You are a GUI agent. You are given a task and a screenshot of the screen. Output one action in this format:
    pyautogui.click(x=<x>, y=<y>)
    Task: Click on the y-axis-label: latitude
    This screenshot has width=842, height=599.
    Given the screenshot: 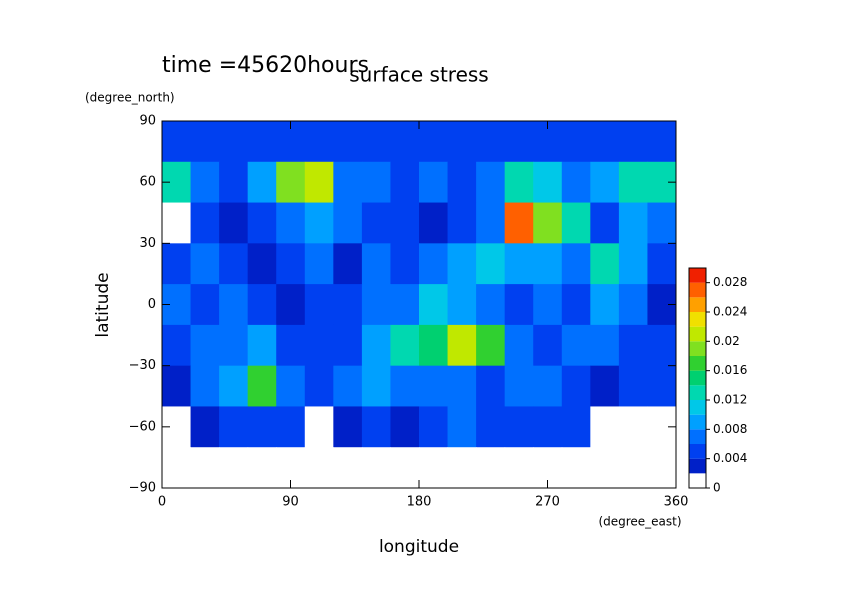 What is the action you would take?
    pyautogui.click(x=103, y=304)
    